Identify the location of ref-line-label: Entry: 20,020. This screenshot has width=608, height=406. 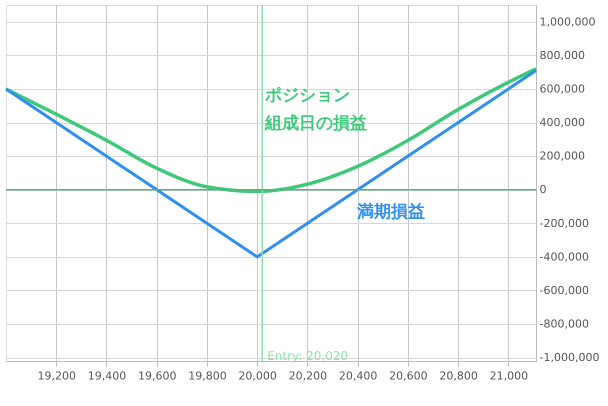
(307, 356).